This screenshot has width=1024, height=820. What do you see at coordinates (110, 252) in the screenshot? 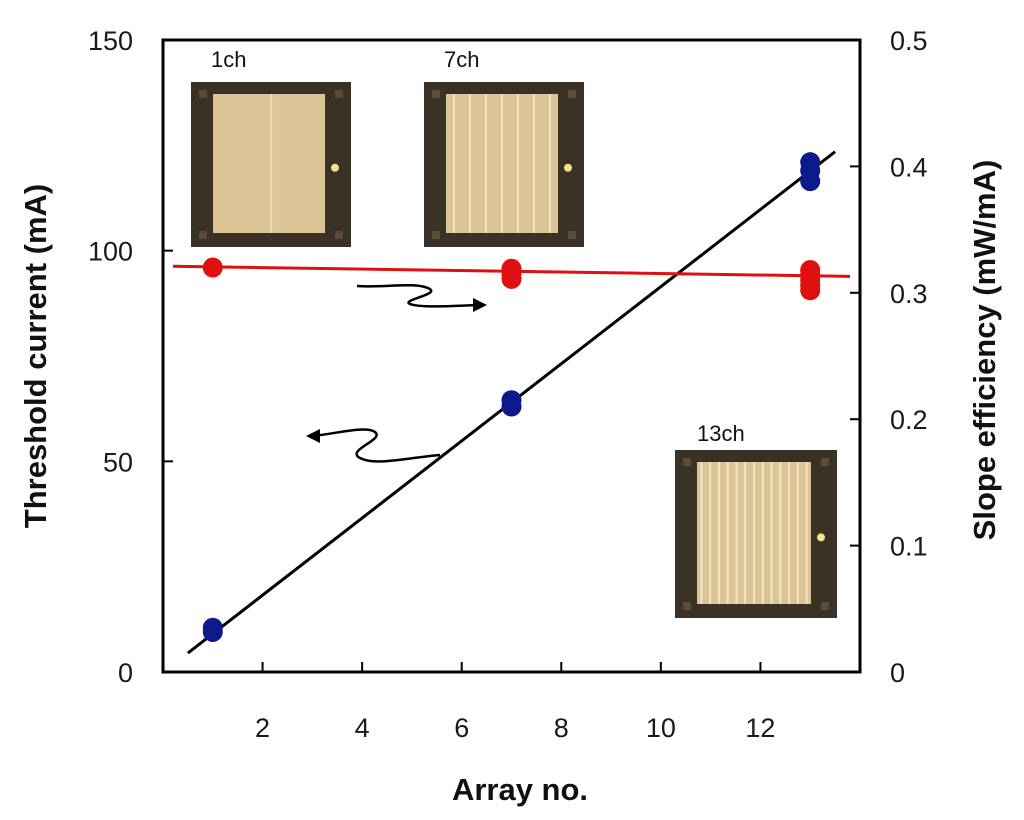
I see `left-y-tick-label: 100` at bounding box center [110, 252].